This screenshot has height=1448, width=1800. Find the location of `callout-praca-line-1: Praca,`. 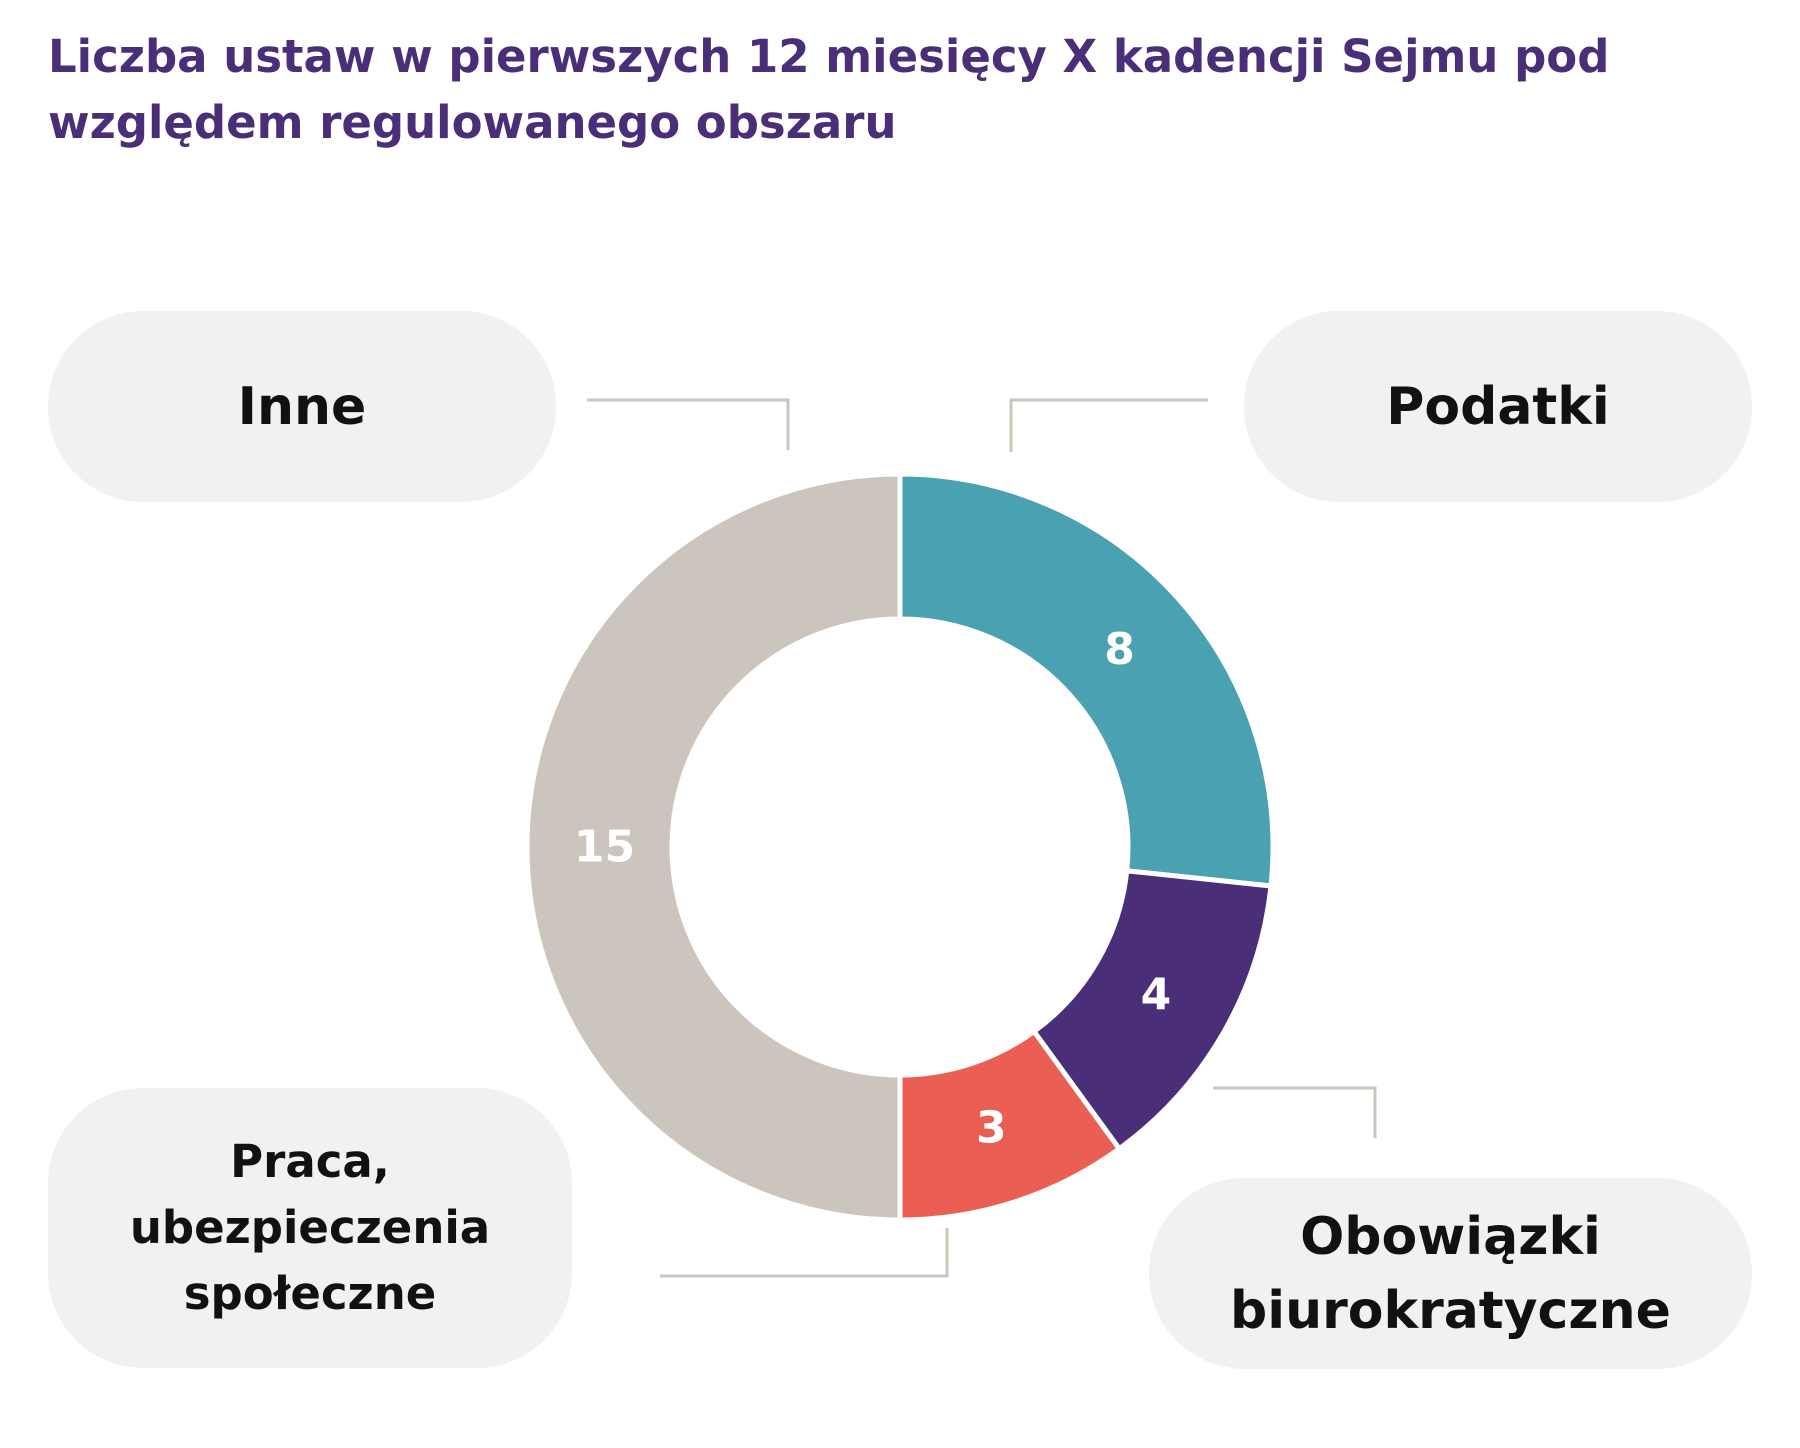

callout-praca-line-1: Praca, is located at coordinates (310, 1161).